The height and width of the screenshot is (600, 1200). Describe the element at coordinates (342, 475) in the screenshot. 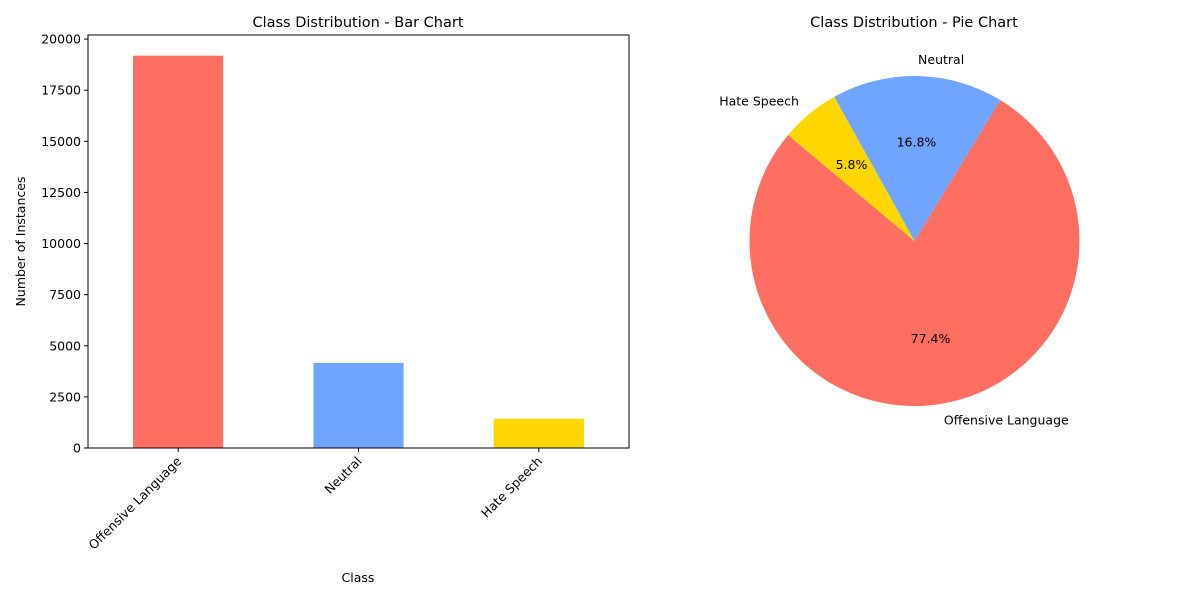

I see `x-tick-label: Neutral` at that location.